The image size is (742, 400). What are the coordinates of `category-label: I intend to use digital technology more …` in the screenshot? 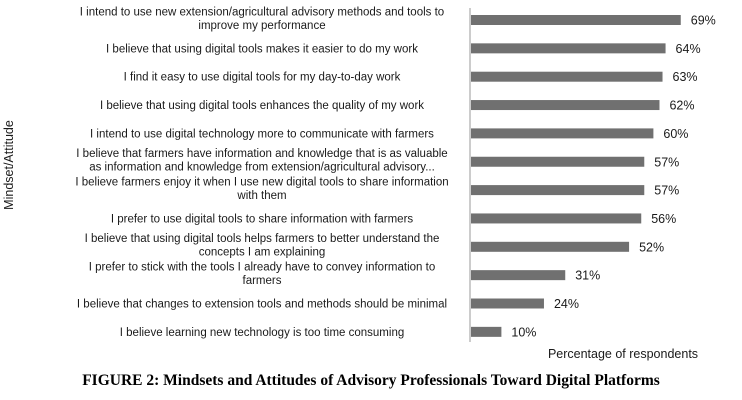 It's located at (262, 134).